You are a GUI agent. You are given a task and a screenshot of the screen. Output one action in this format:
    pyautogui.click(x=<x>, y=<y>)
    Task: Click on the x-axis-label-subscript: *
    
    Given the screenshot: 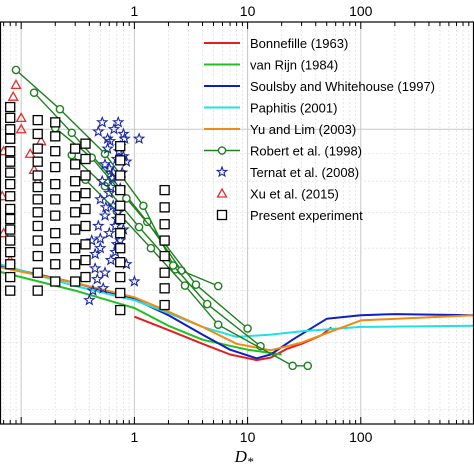 What is the action you would take?
    pyautogui.click(x=250, y=461)
    